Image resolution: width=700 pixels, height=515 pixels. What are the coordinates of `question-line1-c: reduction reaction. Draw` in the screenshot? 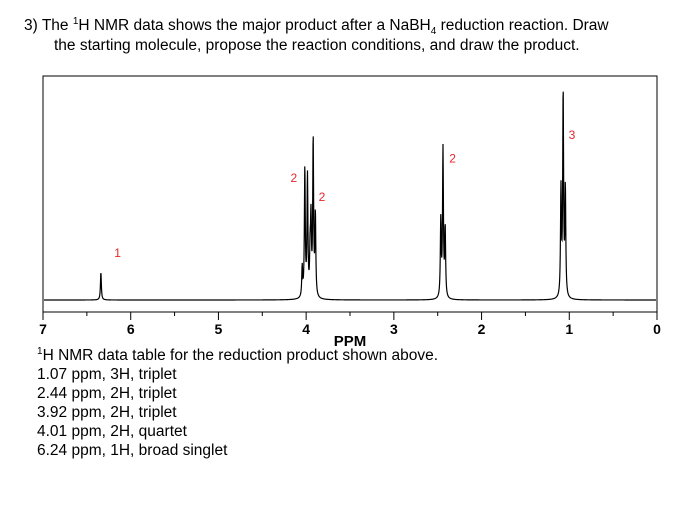 It's located at (522, 25).